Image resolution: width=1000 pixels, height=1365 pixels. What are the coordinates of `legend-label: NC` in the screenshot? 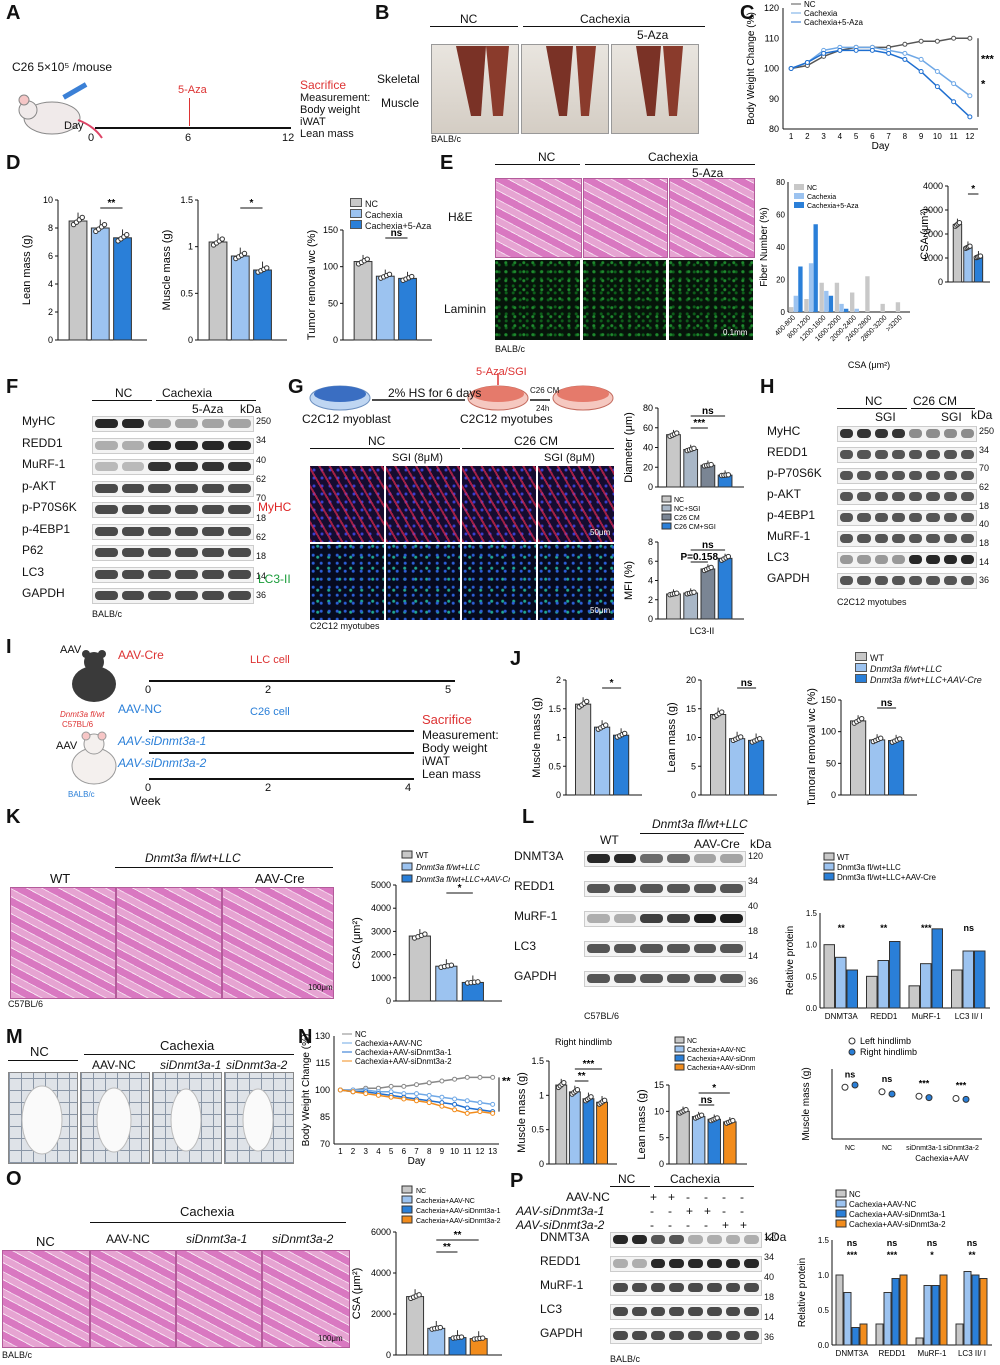 It's located at (810, 4).